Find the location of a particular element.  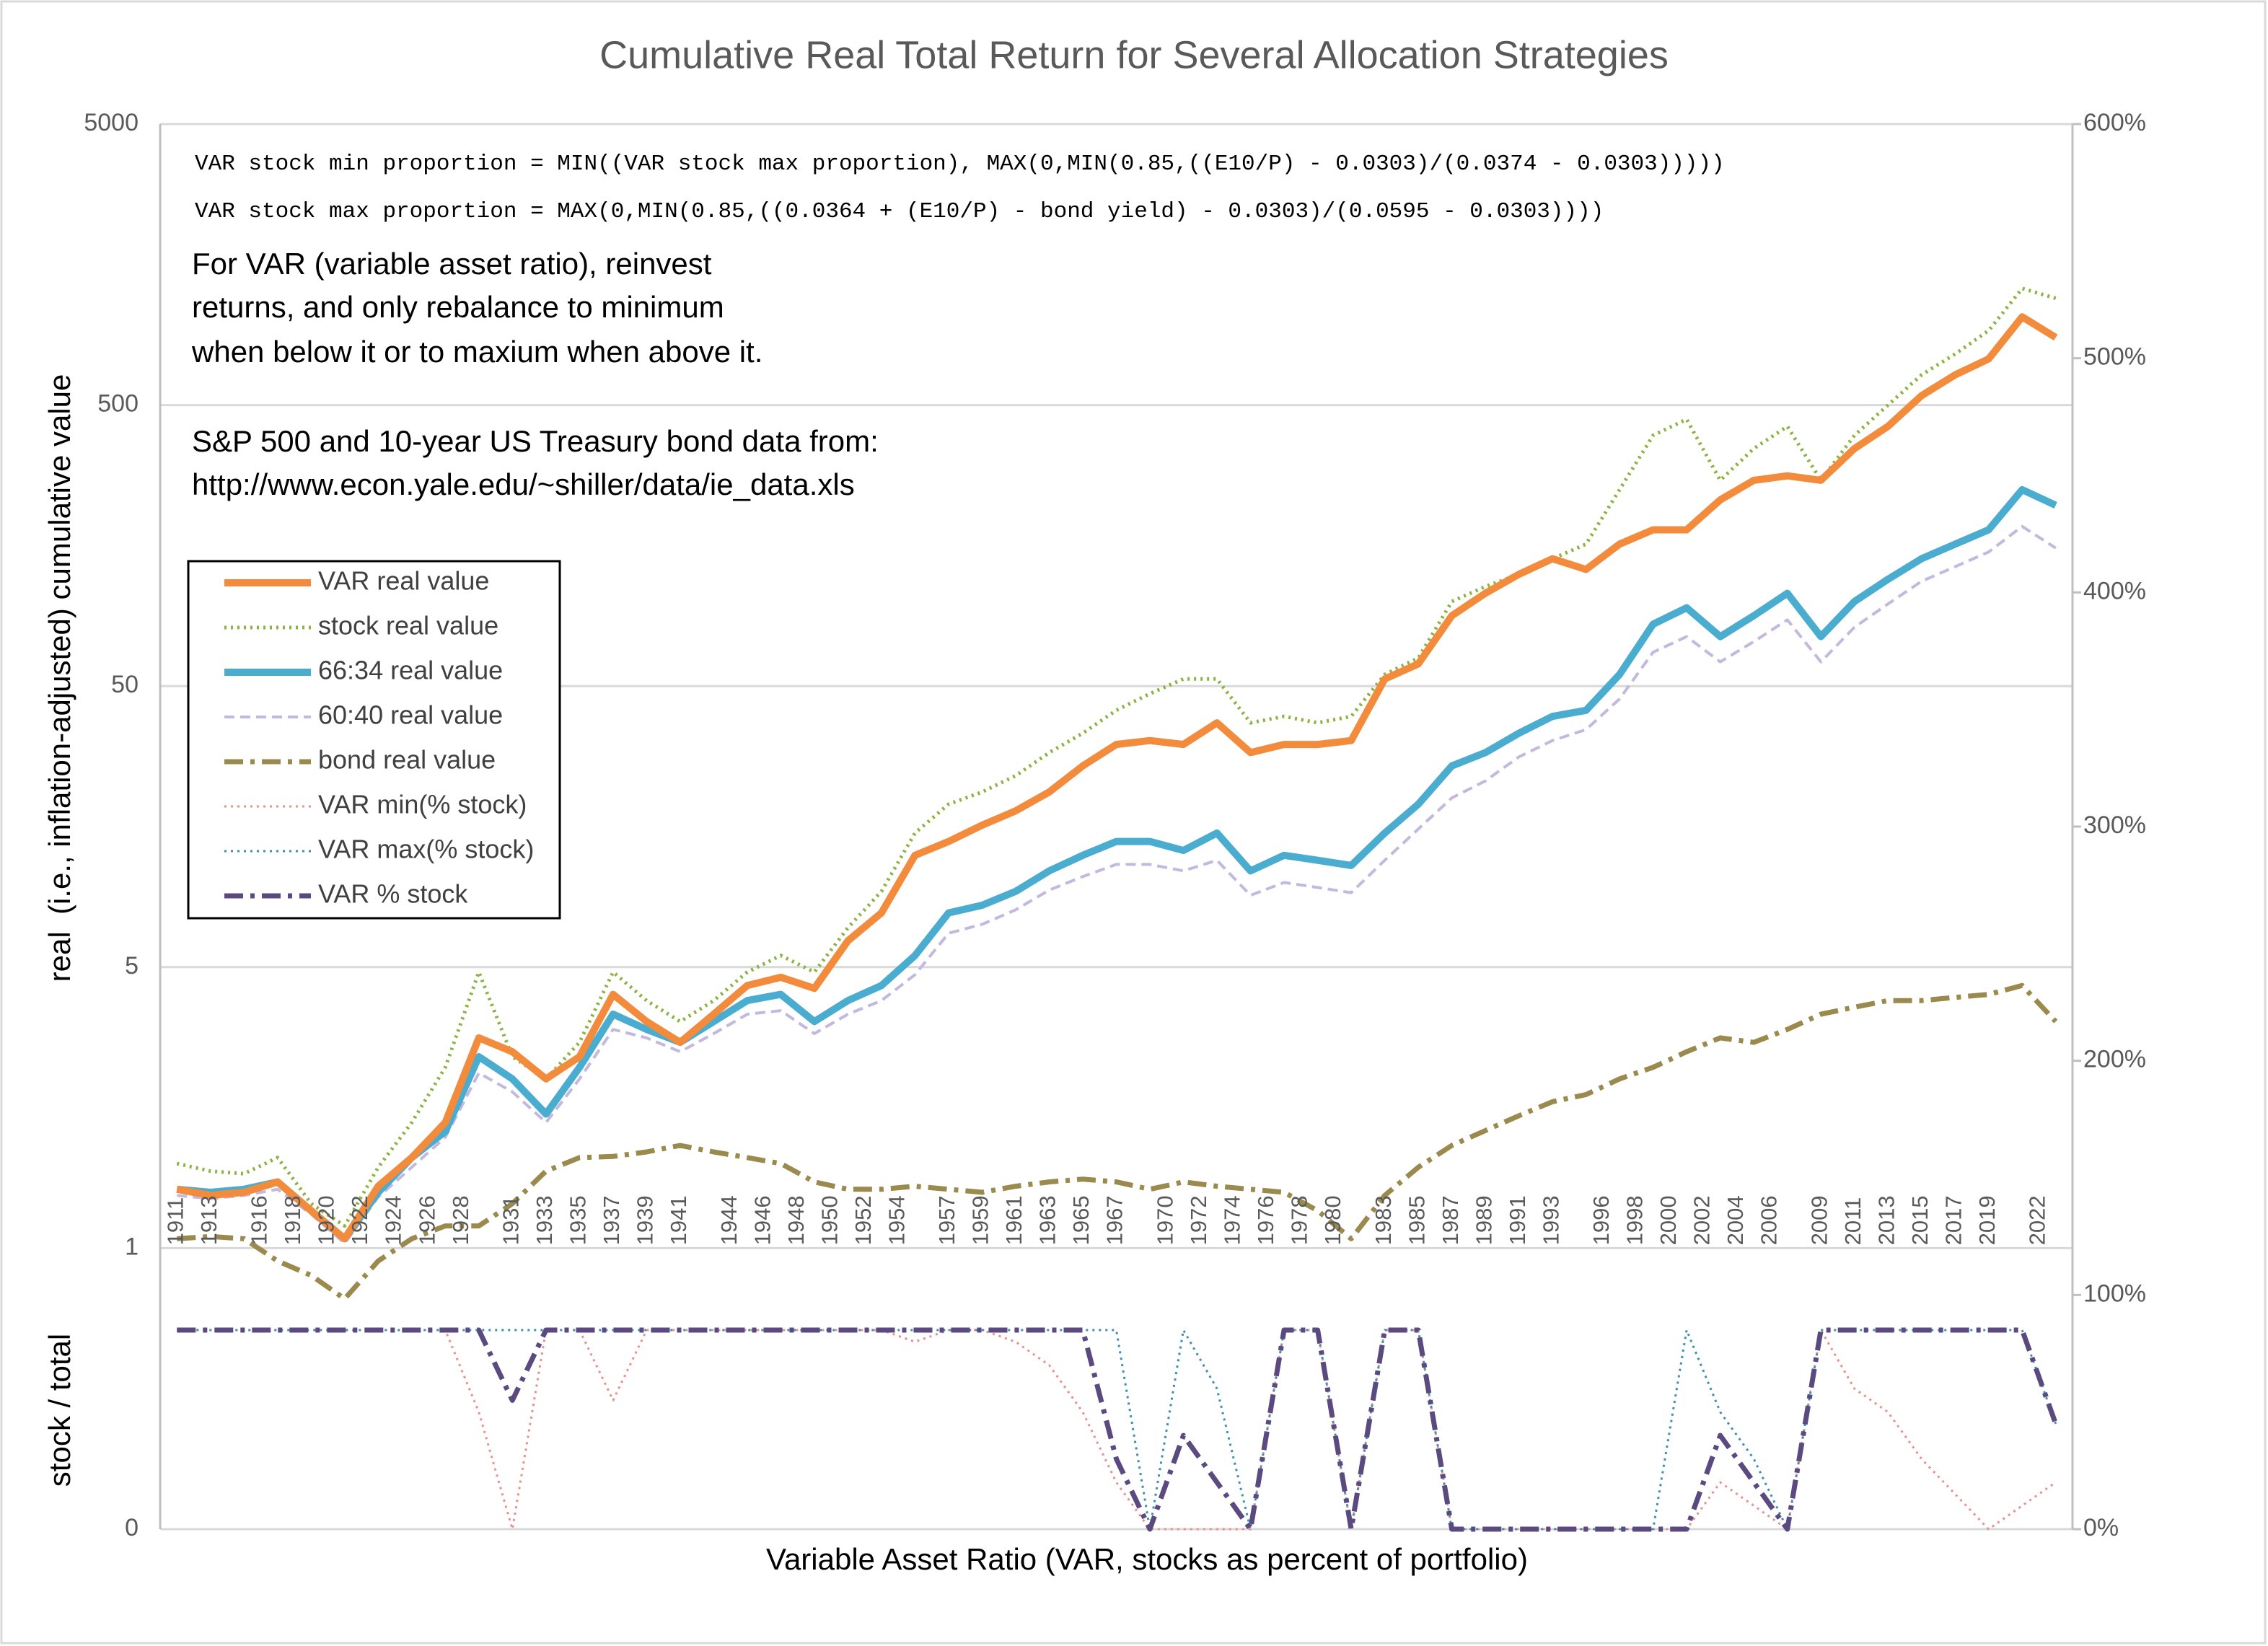

x-tick-label: 1970 is located at coordinates (1164, 1220).